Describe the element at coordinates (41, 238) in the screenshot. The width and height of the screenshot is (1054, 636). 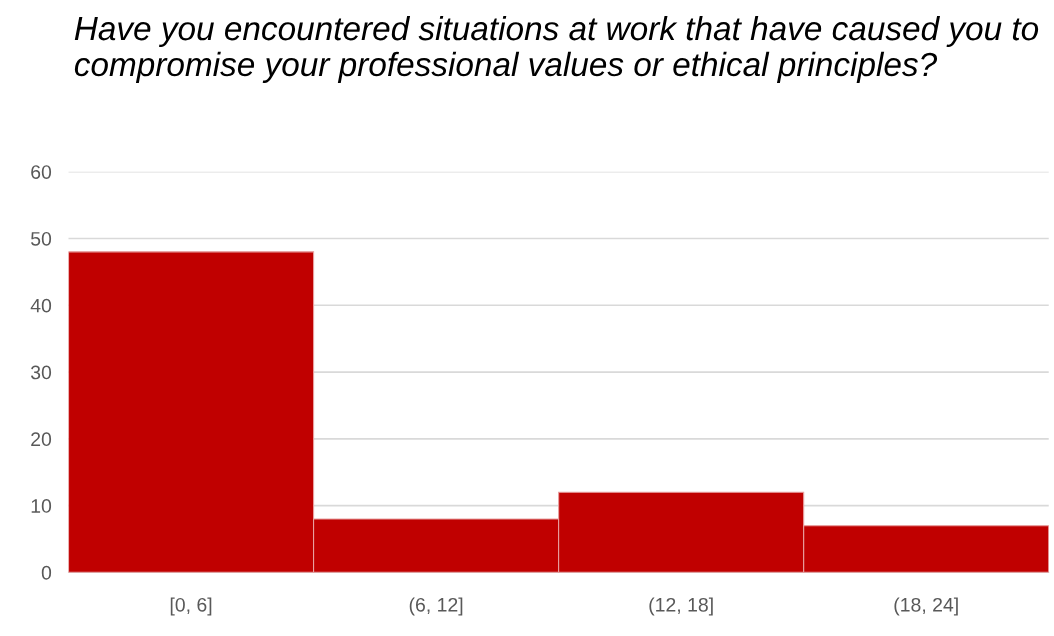
I see `y-tick-label: 50` at that location.